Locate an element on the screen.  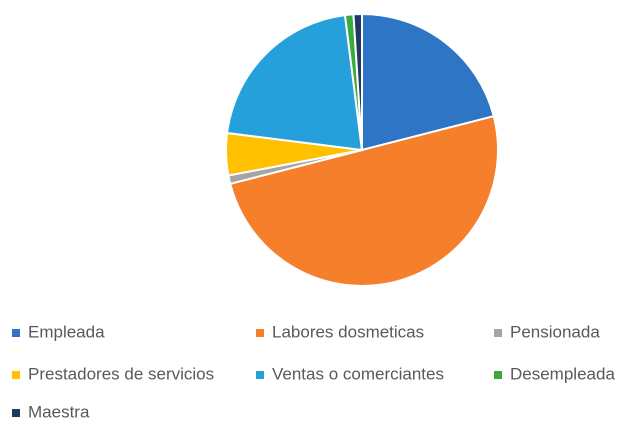
legend-label: Ventas o comerciantes is located at coordinates (358, 373).